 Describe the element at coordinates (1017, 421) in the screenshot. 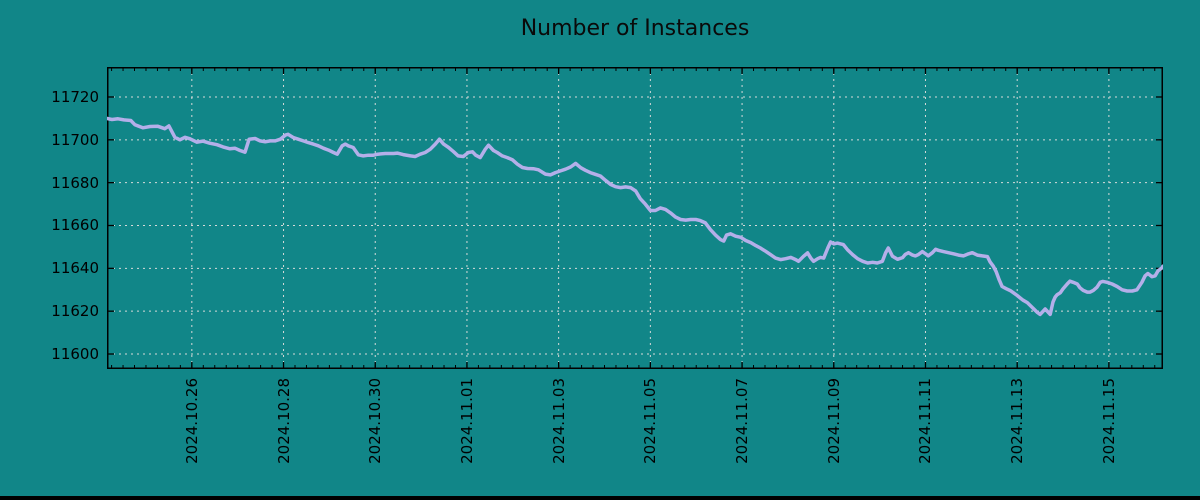

I see `x-tick-label: 2024.11.13` at that location.